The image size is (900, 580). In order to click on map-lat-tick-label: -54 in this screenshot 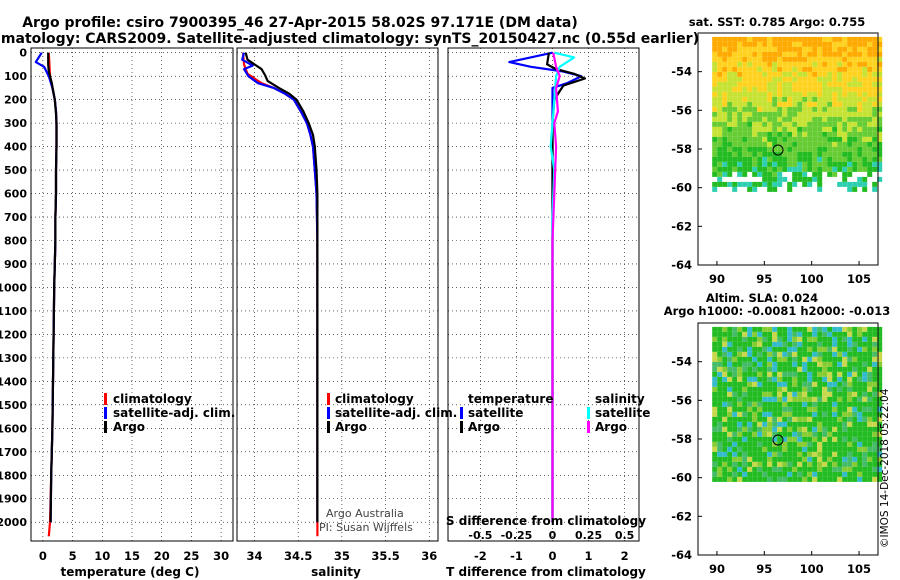, I will do `click(681, 362)`.